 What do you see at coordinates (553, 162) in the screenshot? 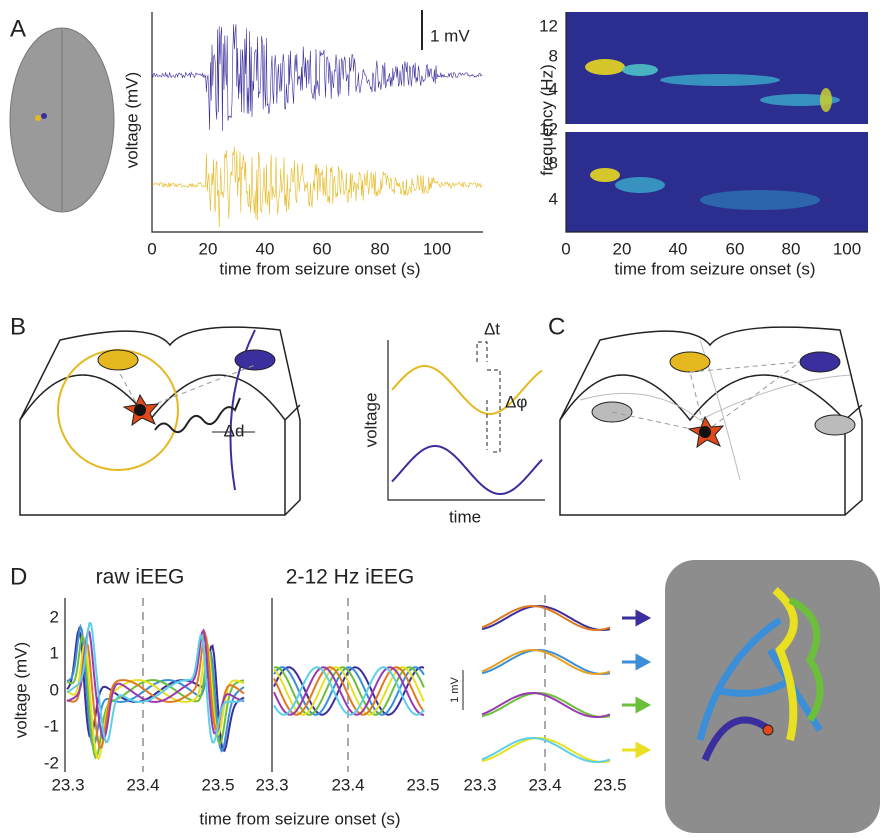
I see `y-tick-label: 8` at bounding box center [553, 162].